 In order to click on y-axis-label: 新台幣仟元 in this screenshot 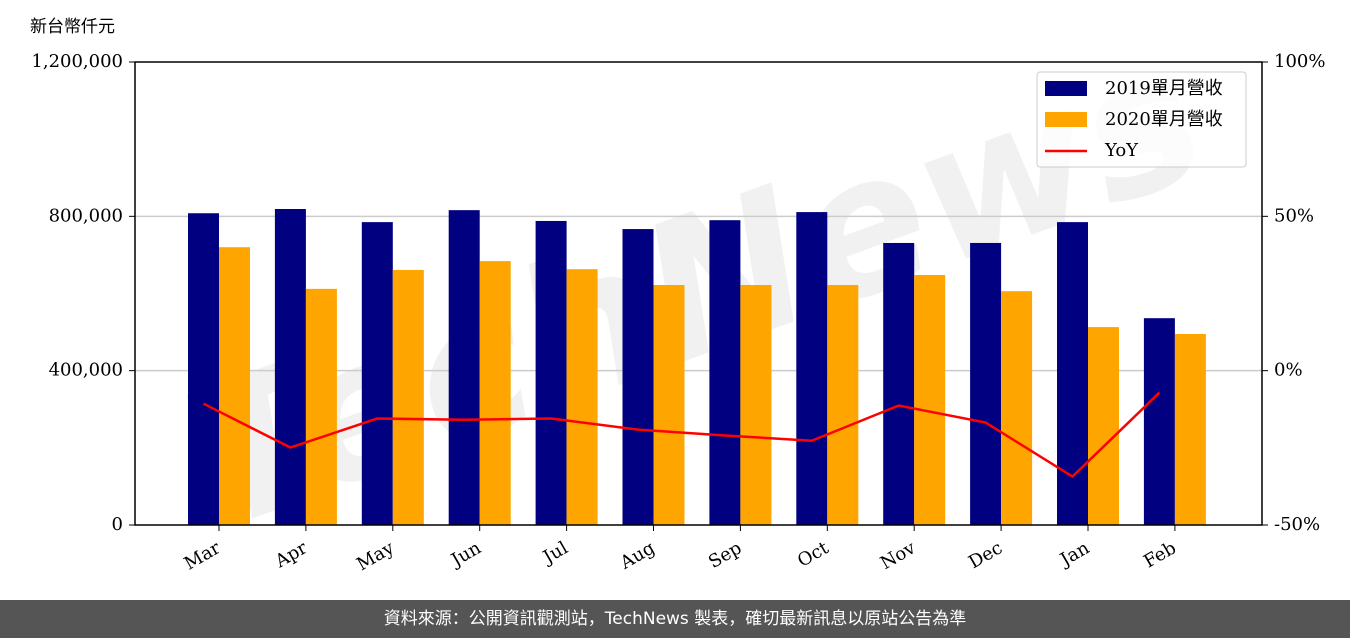, I will do `click(72, 27)`.